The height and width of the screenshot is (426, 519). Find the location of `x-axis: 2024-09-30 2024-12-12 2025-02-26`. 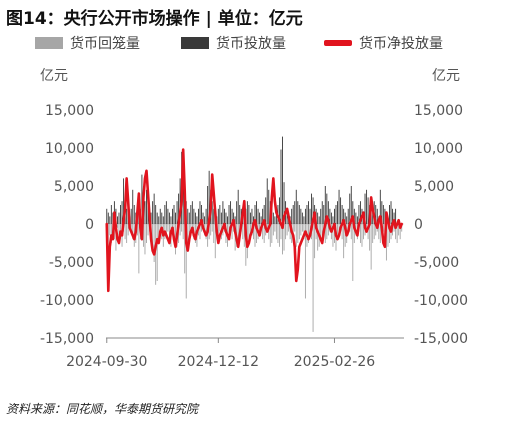

x-axis: 2024-09-30 2024-12-12 2025-02-26 is located at coordinates (235, 353).